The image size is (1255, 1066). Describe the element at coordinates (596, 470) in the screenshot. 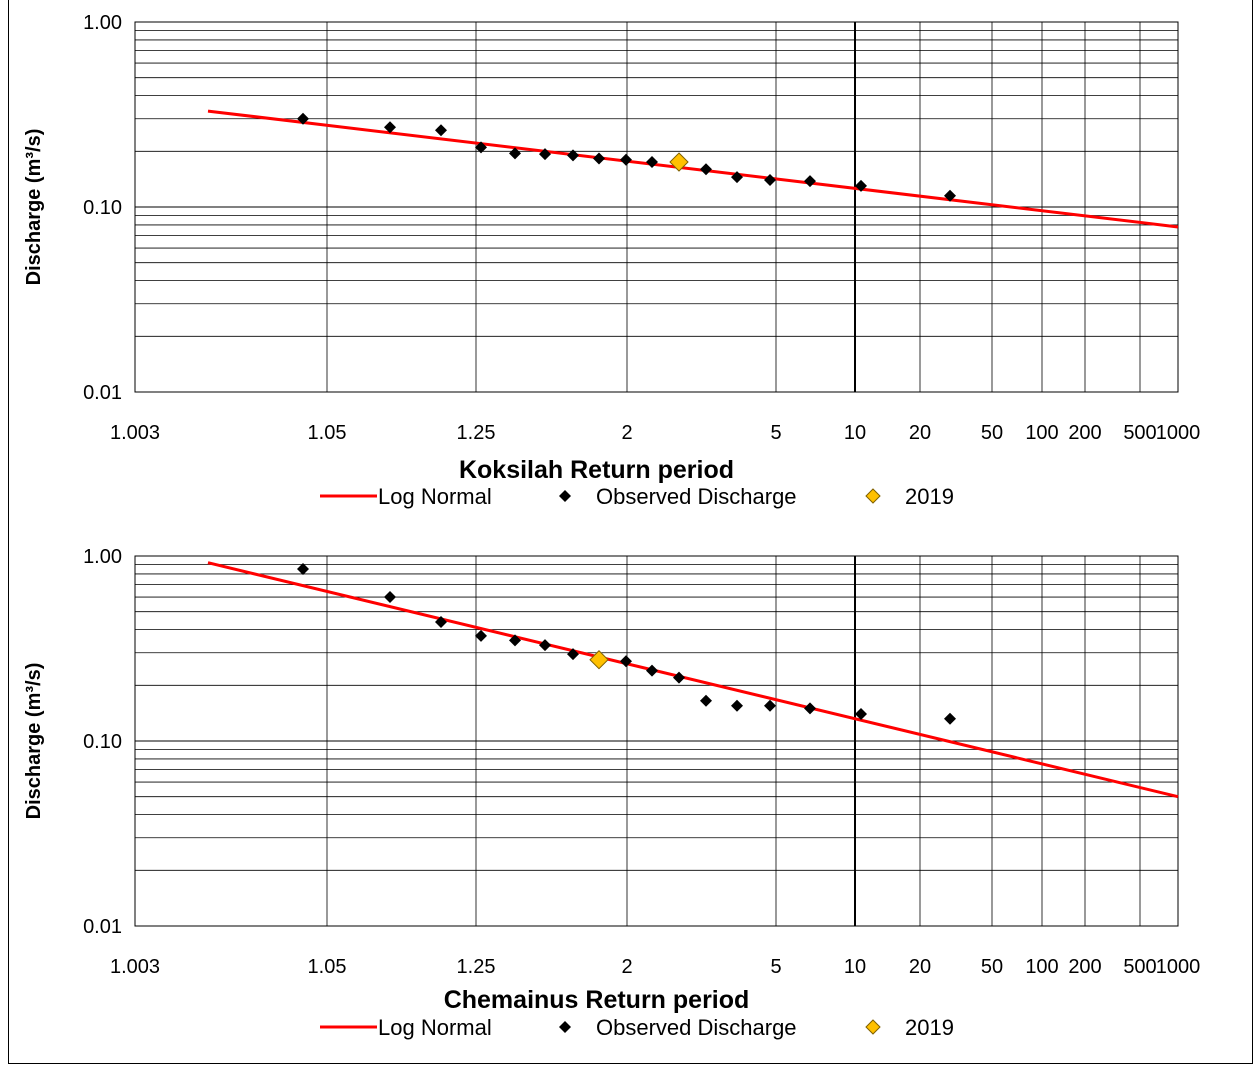

I see `chart-title: Koksilah Return period` at that location.